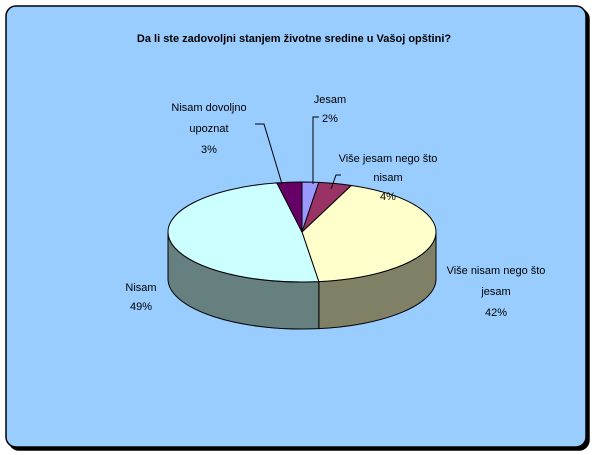 This screenshot has width=594, height=455. I want to click on label-vise-nisam-line-1: Više nisam nego što, so click(496, 271).